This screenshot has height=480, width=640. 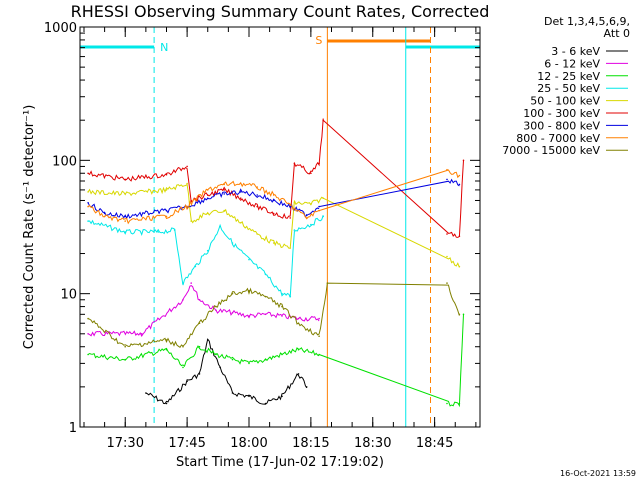 I want to click on legend-entry-label: 25 - 50 keV, so click(x=568, y=88).